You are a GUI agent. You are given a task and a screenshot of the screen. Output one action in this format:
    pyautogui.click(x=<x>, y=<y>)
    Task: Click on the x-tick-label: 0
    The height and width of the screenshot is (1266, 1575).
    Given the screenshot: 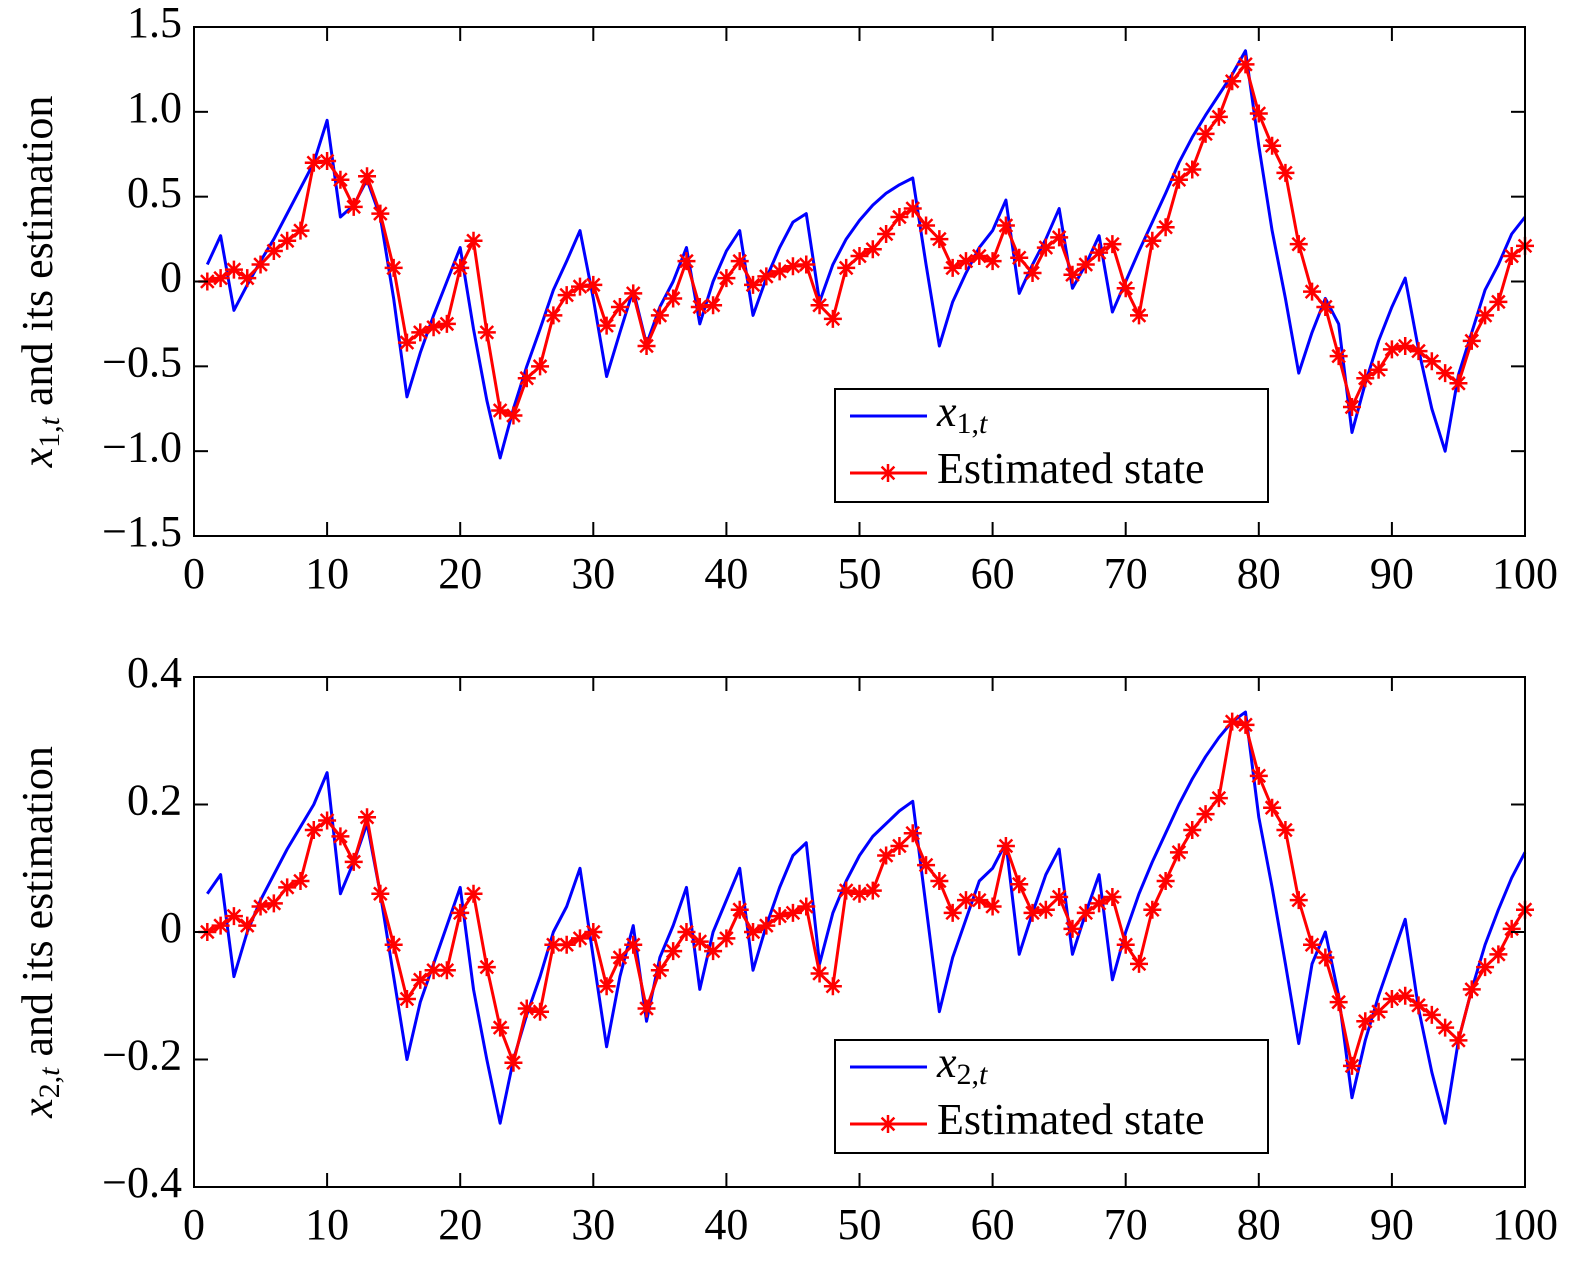 What is the action you would take?
    pyautogui.click(x=194, y=573)
    